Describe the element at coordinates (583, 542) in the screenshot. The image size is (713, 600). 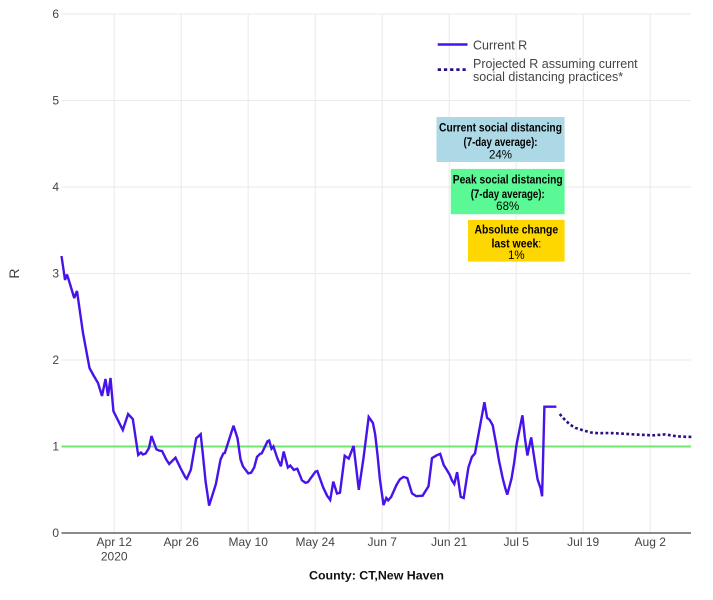
I see `svg-text: Jul 19` at that location.